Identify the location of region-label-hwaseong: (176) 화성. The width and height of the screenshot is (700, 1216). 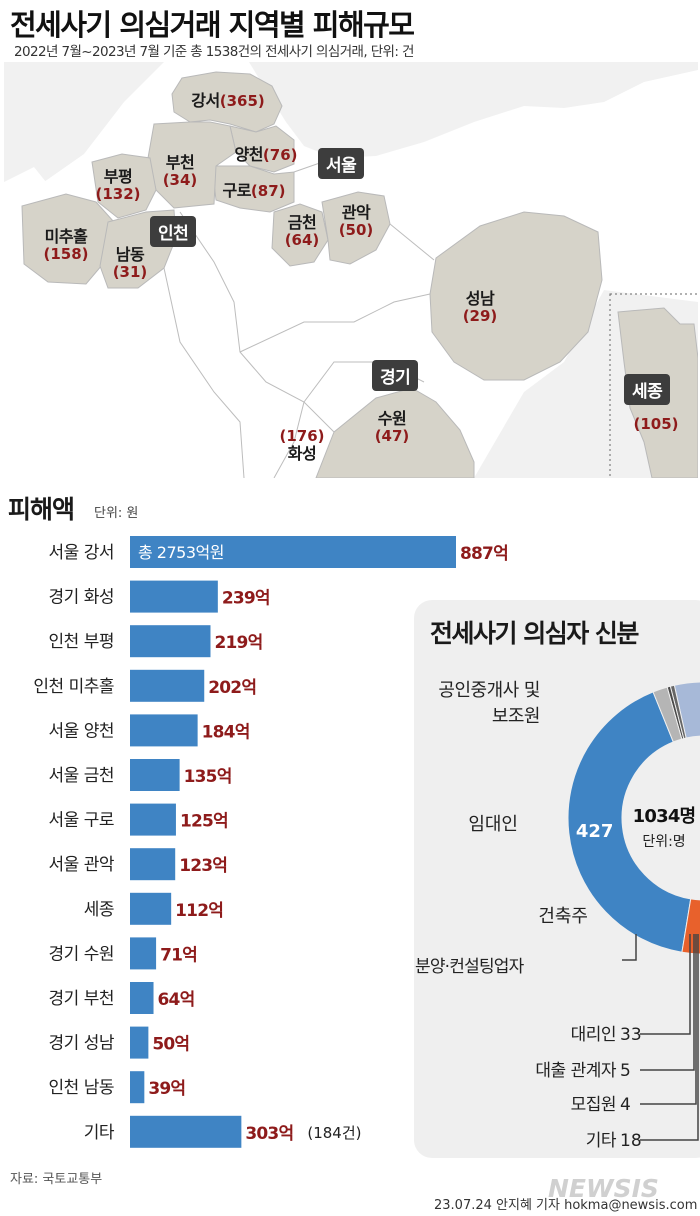
(301, 445).